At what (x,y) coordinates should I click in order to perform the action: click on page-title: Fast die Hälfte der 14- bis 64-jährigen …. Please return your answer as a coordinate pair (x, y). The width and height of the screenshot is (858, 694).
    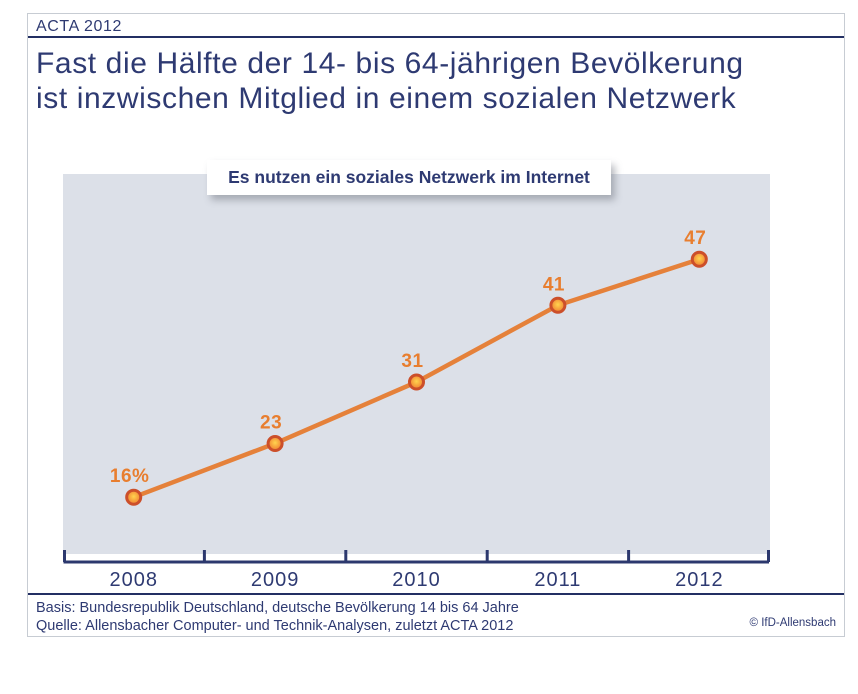
    Looking at the image, I should click on (436, 81).